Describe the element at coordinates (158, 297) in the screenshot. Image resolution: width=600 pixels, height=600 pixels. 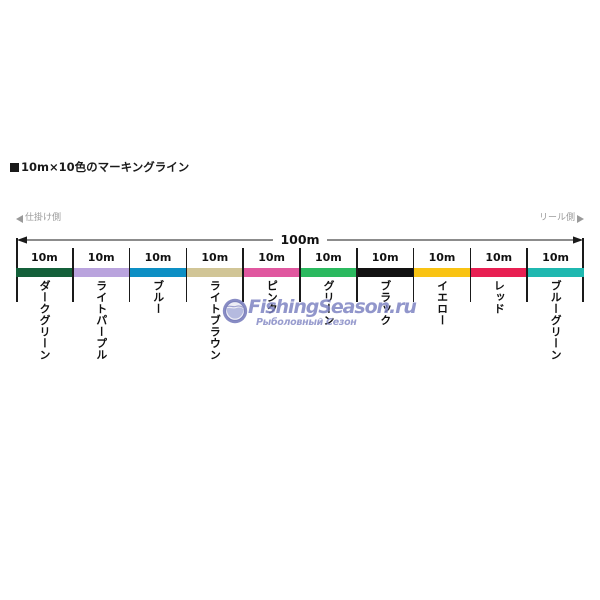
I see `segment-name: ブルー` at that location.